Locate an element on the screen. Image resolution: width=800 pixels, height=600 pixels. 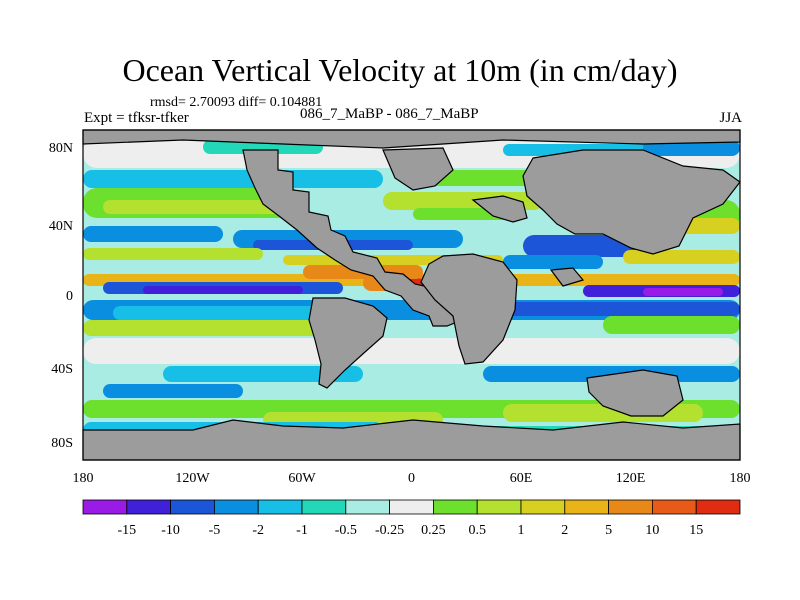
colorbar-label: 0.25 is located at coordinates (433, 530).